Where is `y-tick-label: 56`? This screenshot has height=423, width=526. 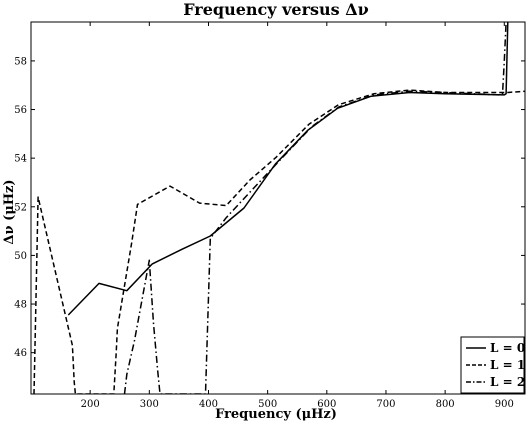 y-tick-label: 56 is located at coordinates (20, 110).